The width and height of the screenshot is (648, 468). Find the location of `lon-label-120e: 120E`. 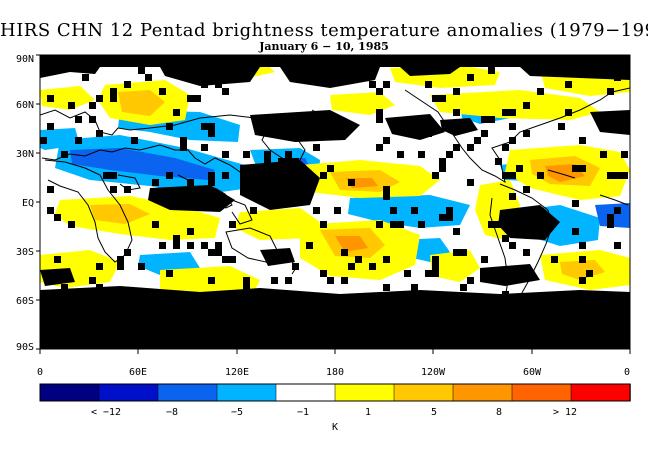

lon-label-120e: 120E is located at coordinates (237, 372).